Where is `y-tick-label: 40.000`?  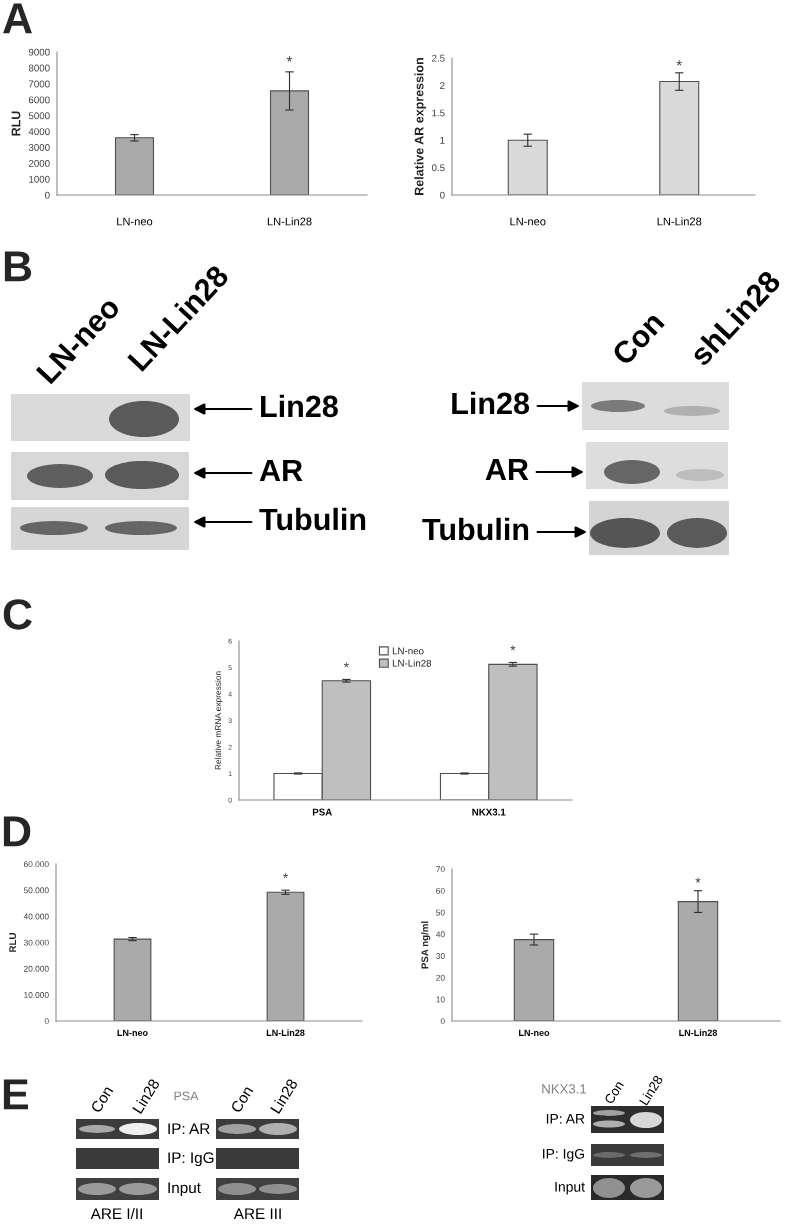 y-tick-label: 40.000 is located at coordinates (36, 916).